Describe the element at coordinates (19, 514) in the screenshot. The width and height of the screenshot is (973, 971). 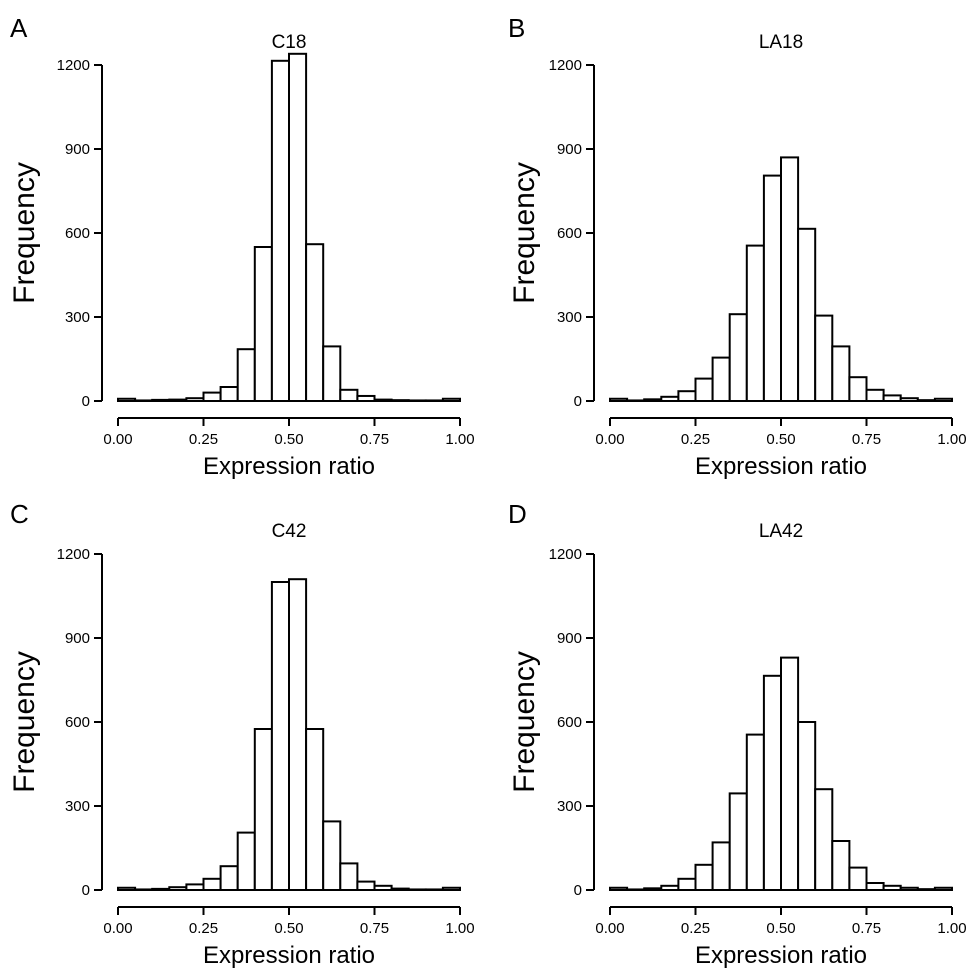
I see `panel-letter: C` at that location.